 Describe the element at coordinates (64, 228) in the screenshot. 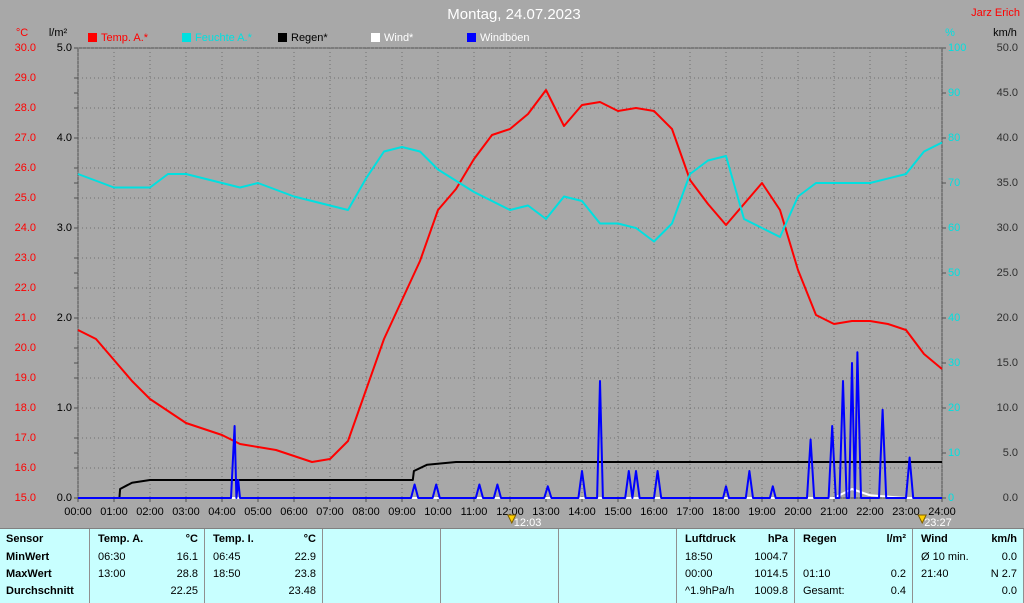

I see `y-tick-label: 3.0` at that location.